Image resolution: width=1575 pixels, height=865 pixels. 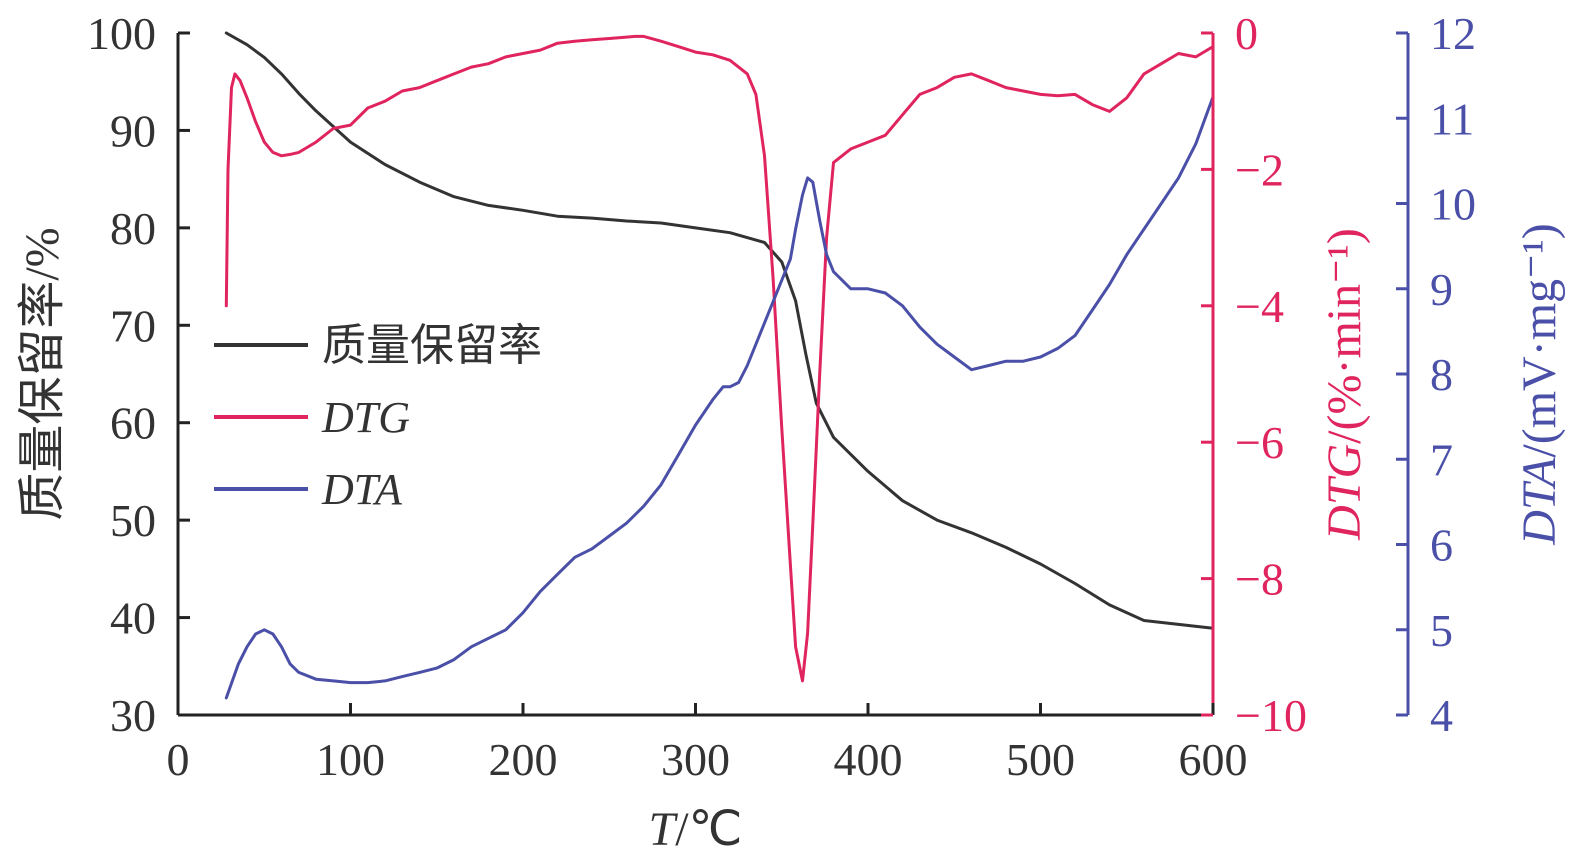 What do you see at coordinates (1259, 442) in the screenshot?
I see `dtg-tick-label: −6` at bounding box center [1259, 442].